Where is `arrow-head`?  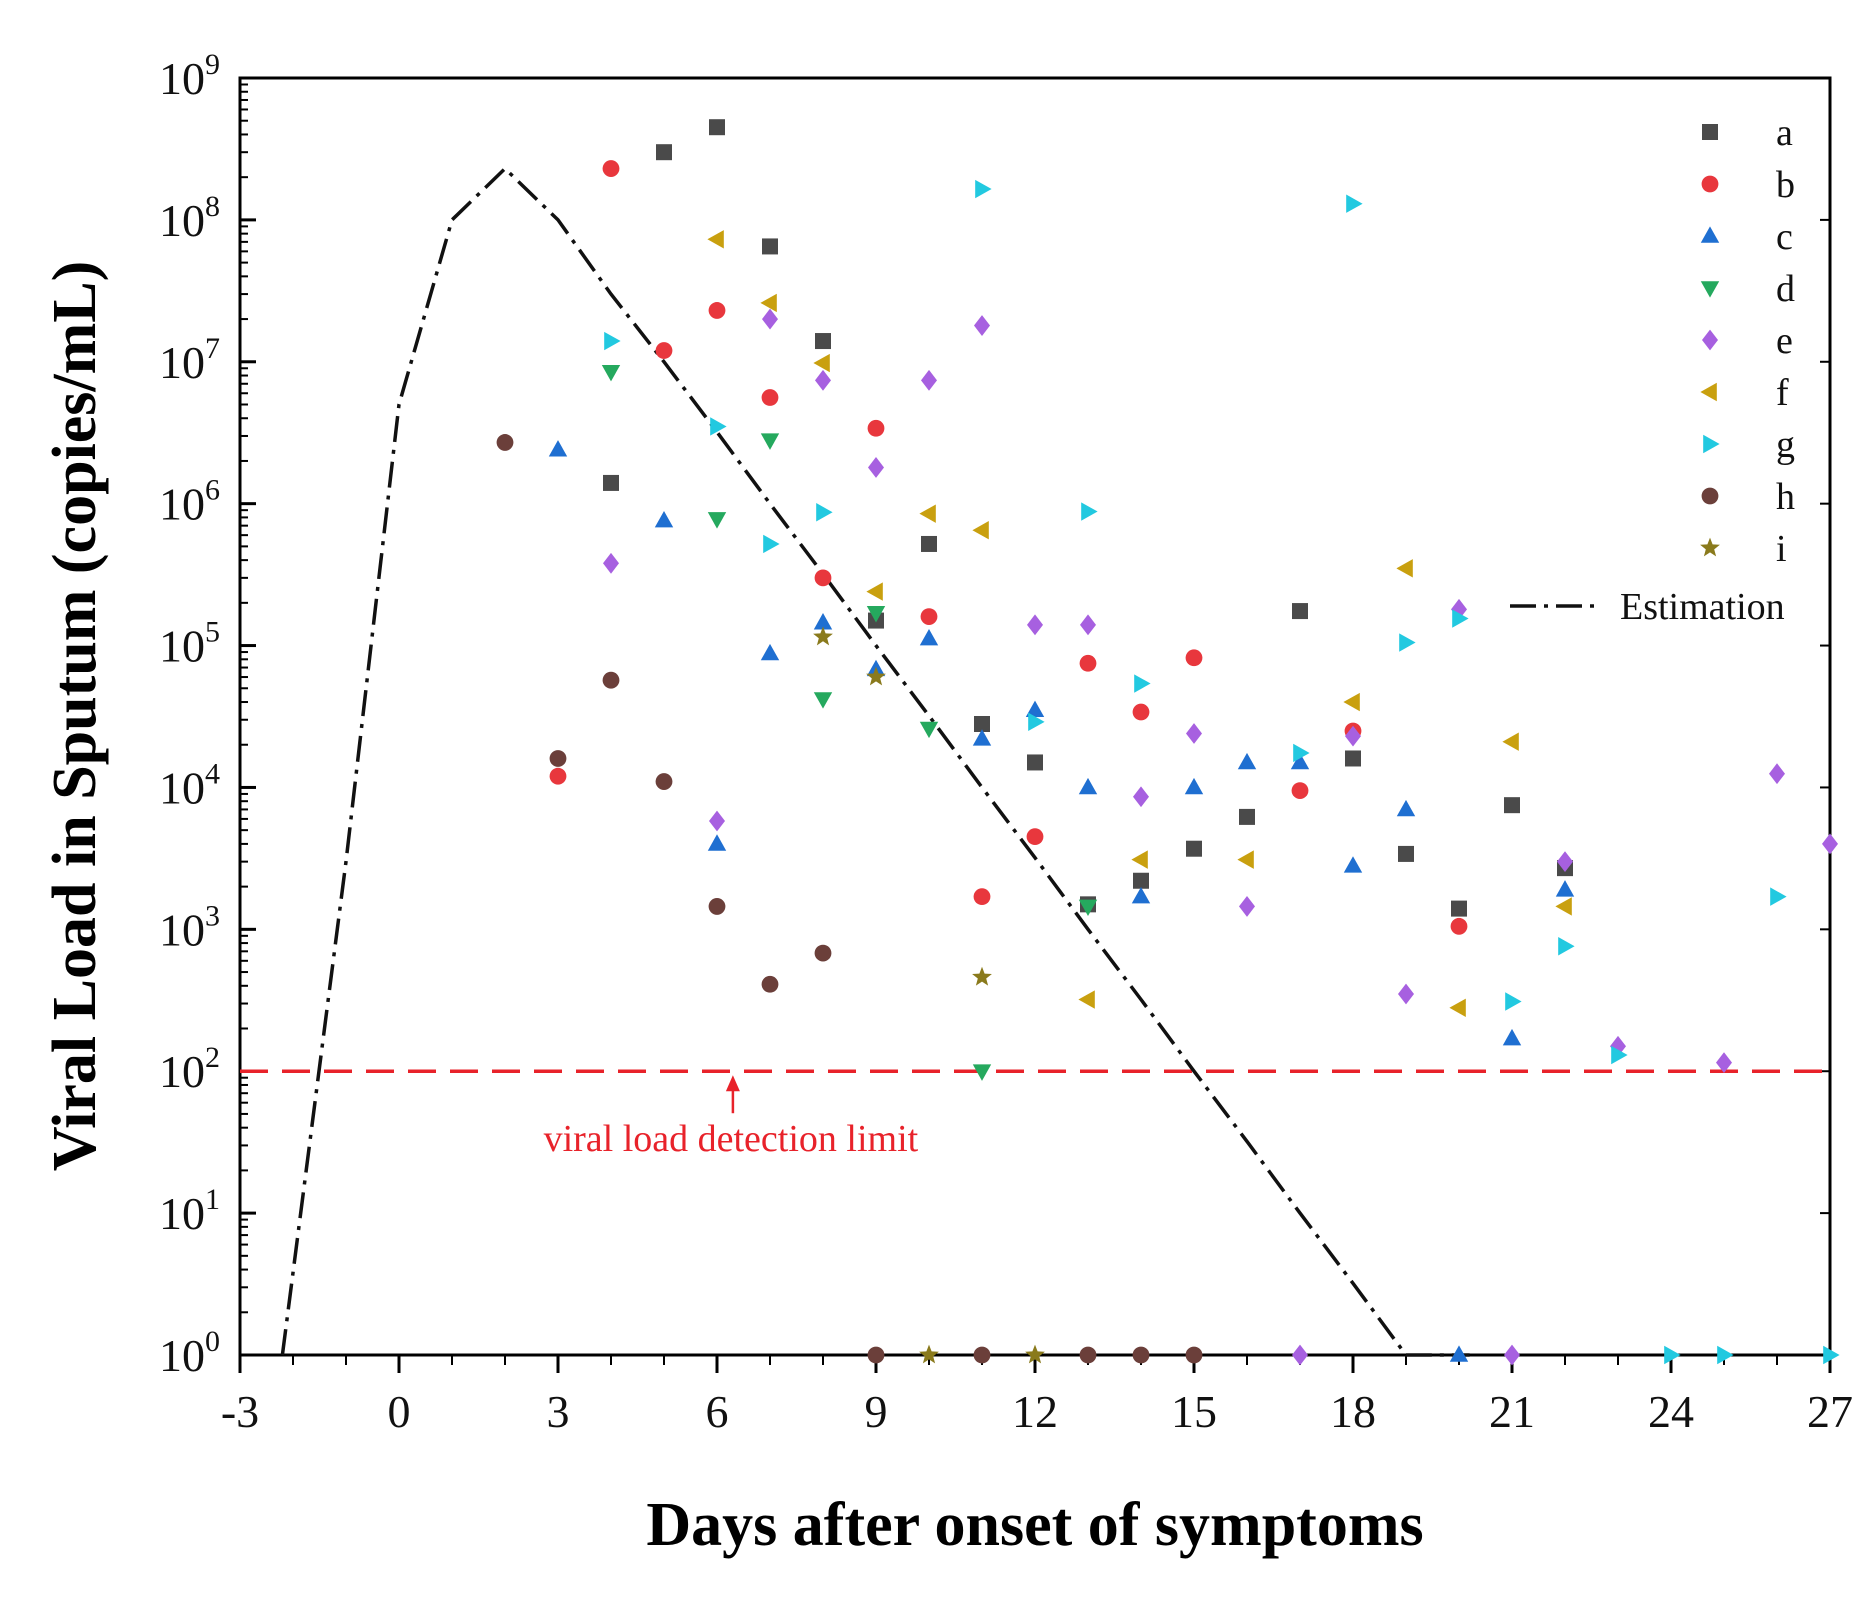 arrow-head is located at coordinates (732, 1083).